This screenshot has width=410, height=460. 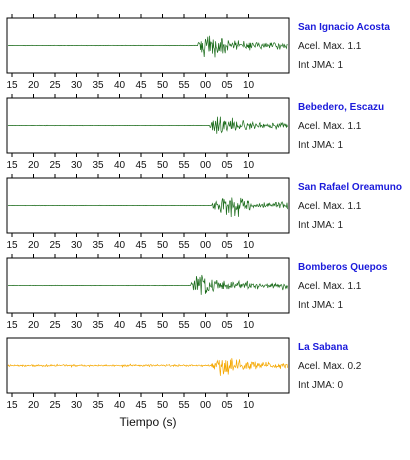 I want to click on station-name: Bomberos Quepos, so click(x=343, y=267).